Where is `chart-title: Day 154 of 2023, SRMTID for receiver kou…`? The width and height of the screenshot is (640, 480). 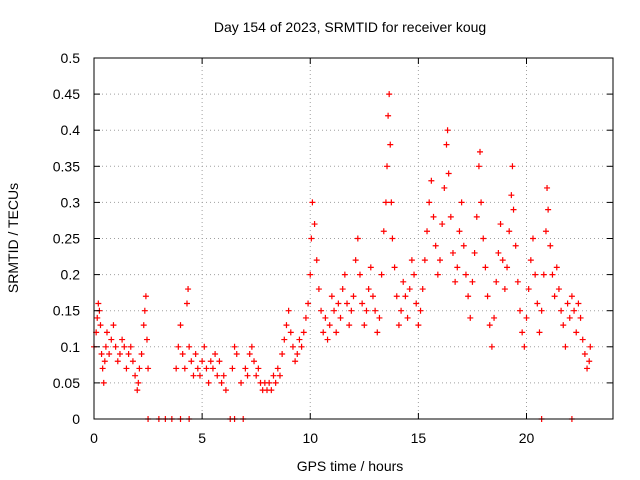 chart-title: Day 154 of 2023, SRMTID for receiver kou… is located at coordinates (350, 27).